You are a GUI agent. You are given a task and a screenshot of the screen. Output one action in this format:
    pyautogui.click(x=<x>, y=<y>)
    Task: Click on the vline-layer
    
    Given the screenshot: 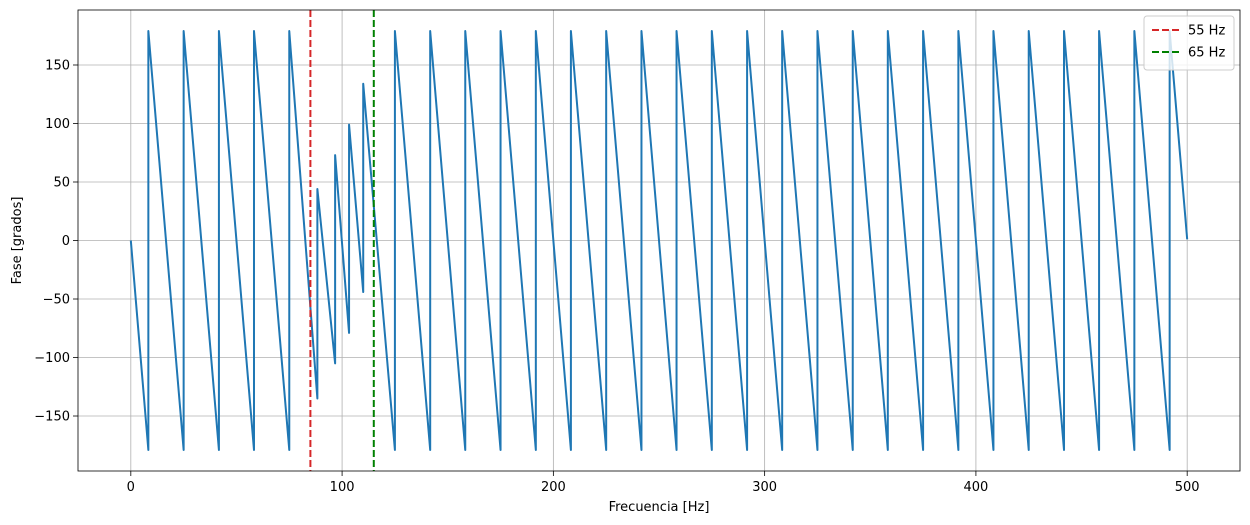 What is the action you would take?
    pyautogui.click(x=342, y=240)
    